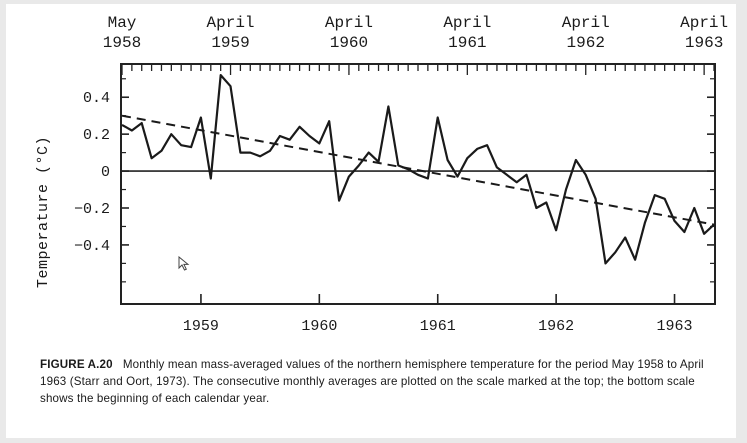  I want to click on bottom-axis-label: 1963, so click(675, 326).